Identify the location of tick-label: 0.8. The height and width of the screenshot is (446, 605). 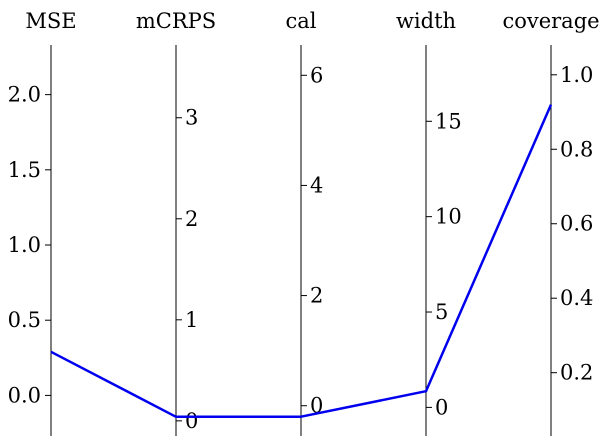
(576, 149).